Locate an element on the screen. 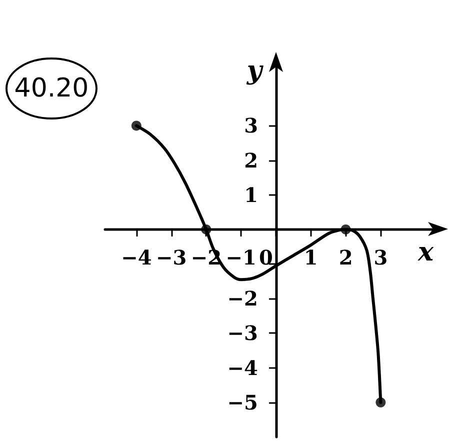 Image resolution: width=467 pixels, height=444 pixels. x-tick-label: 2 is located at coordinates (345, 257).